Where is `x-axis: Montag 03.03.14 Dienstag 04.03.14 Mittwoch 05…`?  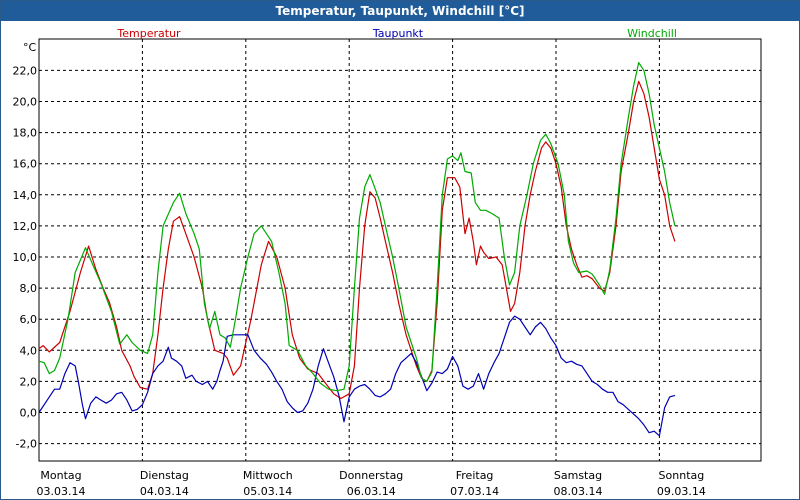 x-axis: Montag 03.03.14 Dienstag 04.03.14 Mittwoch 05… is located at coordinates (371, 483).